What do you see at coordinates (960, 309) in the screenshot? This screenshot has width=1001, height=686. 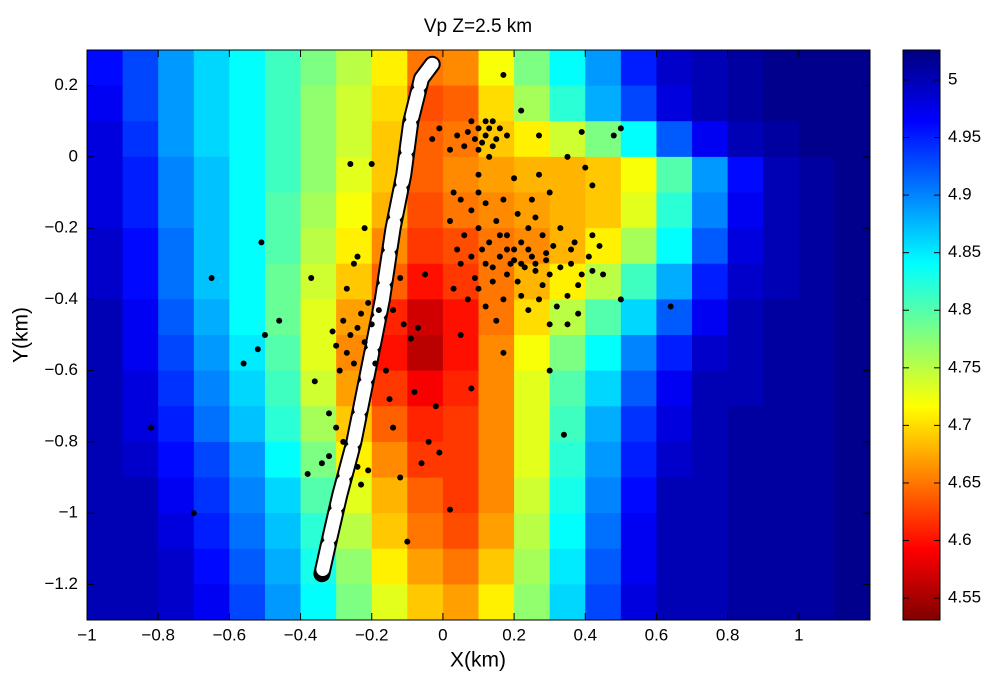 I see `colorbar-tick-label: 4.8` at bounding box center [960, 309].